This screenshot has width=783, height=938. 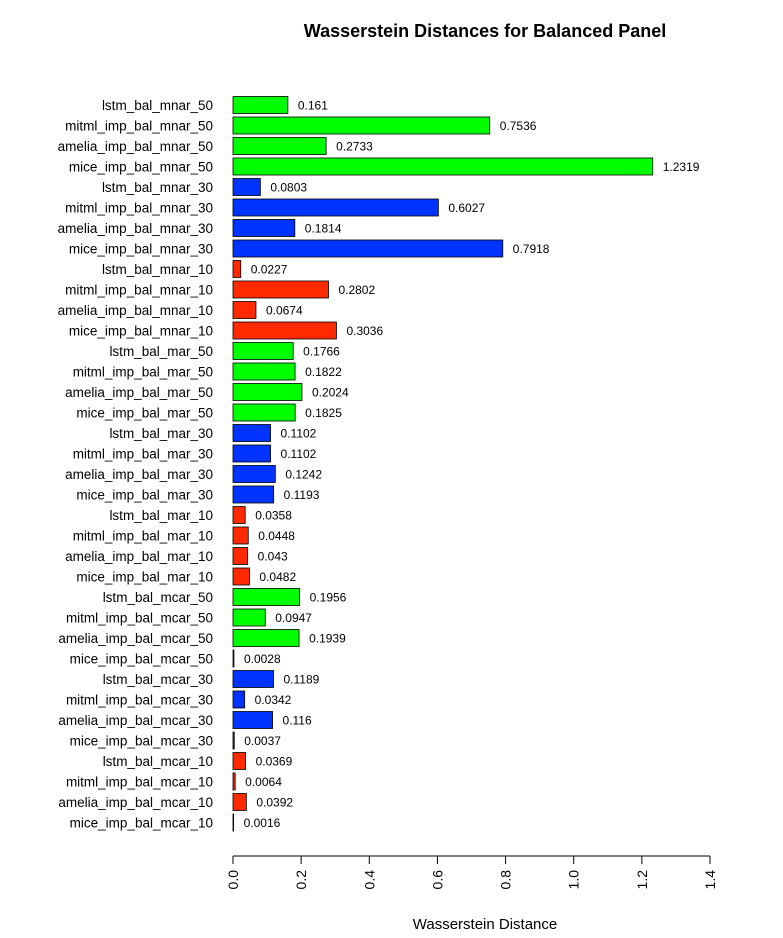 What do you see at coordinates (143, 536) in the screenshot?
I see `category-label: mitml_imp_bal_mar_10` at bounding box center [143, 536].